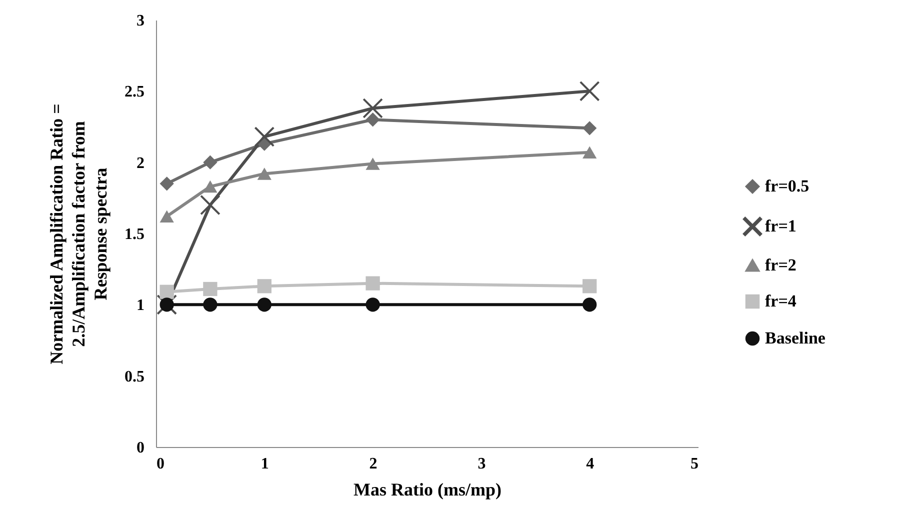 The width and height of the screenshot is (903, 529). What do you see at coordinates (373, 464) in the screenshot?
I see `x-tick-label: 2` at bounding box center [373, 464].